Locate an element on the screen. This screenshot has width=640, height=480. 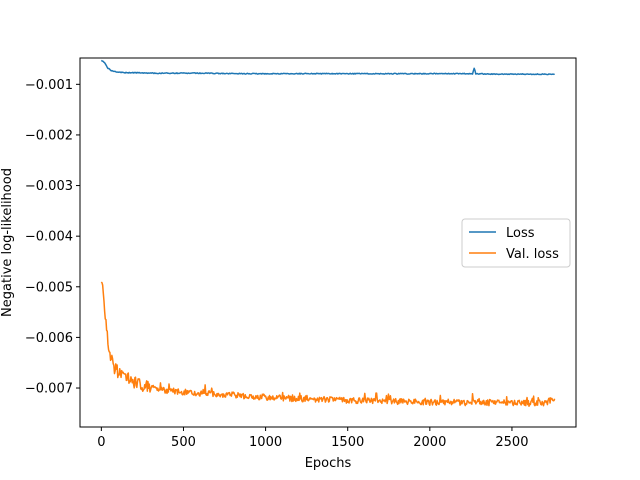
y-tick-label: −0.001 is located at coordinates (49, 85).